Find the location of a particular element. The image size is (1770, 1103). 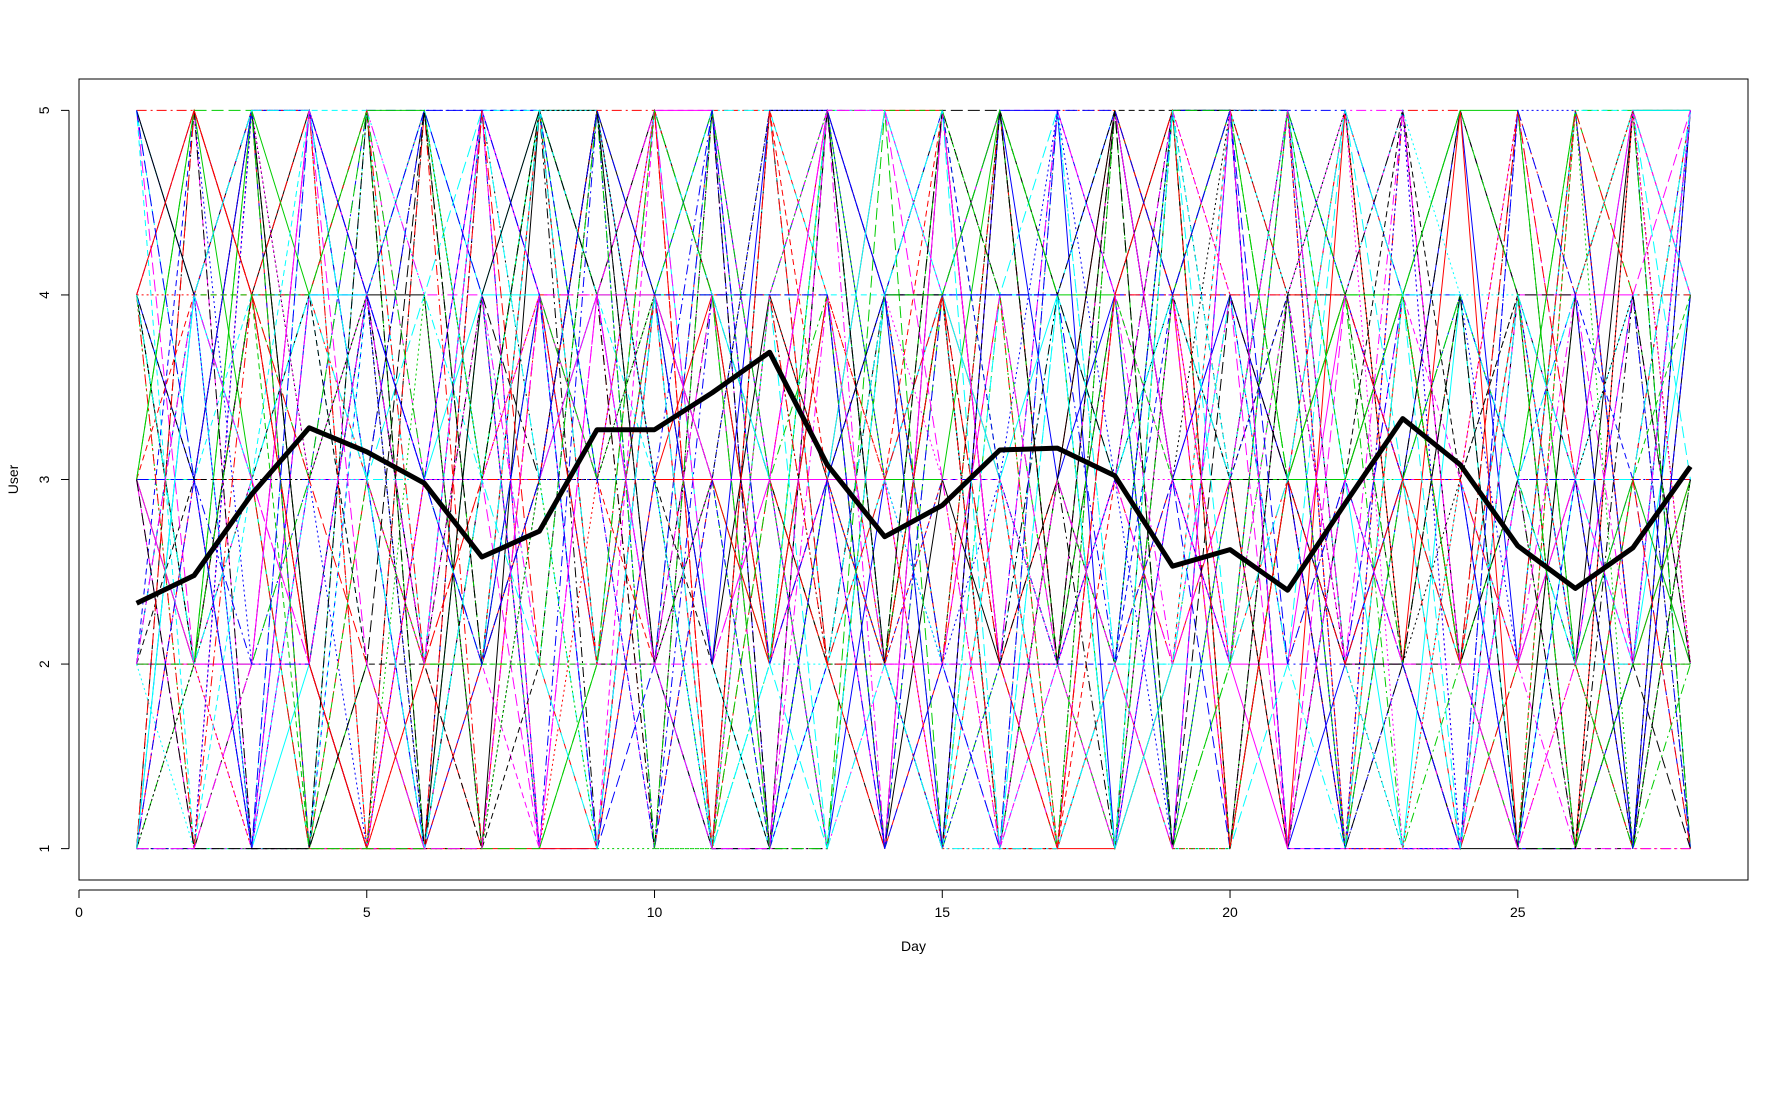

y-tick-label: 5 is located at coordinates (44, 110).